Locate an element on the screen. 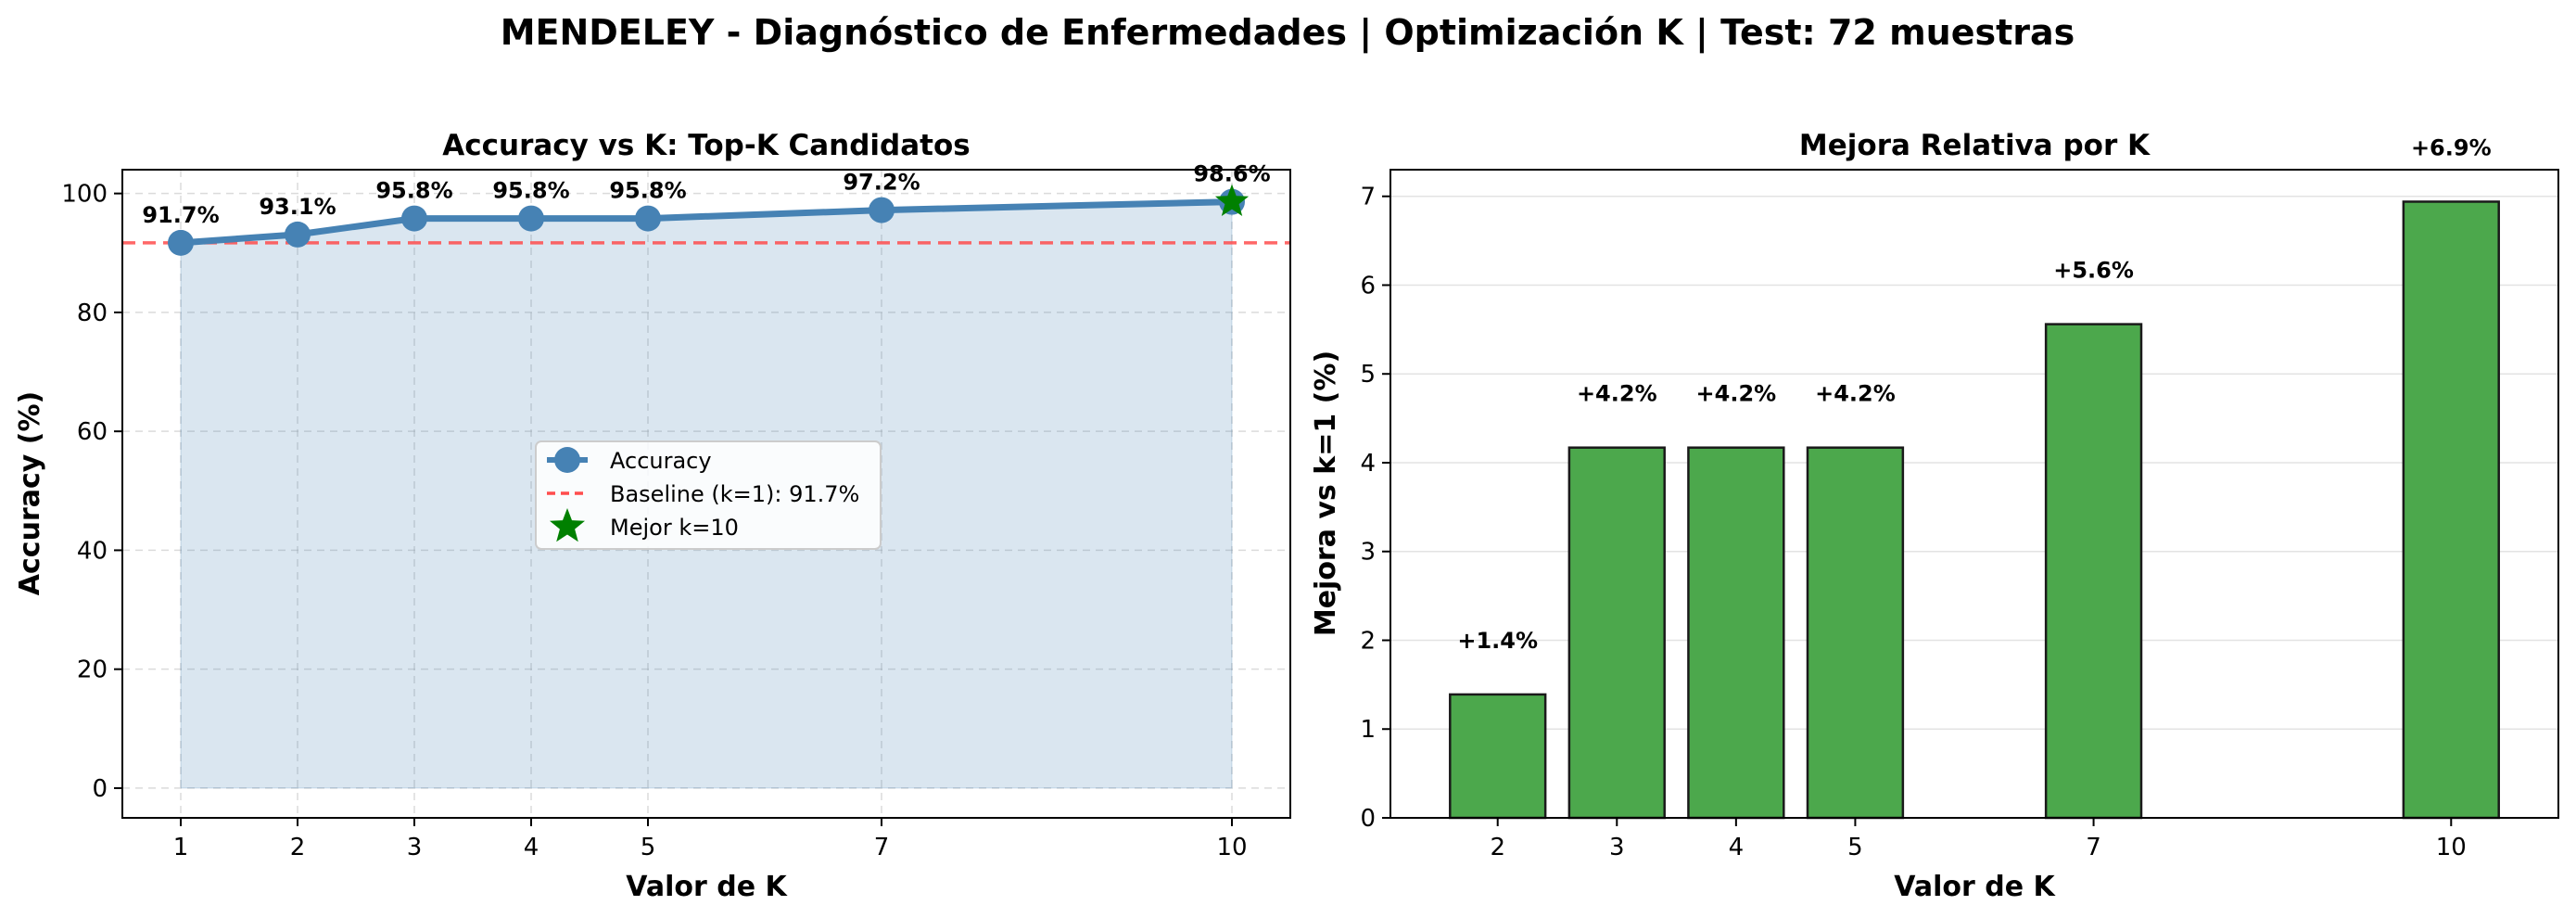  accuracy-data-label: 91.7% is located at coordinates (180, 215).